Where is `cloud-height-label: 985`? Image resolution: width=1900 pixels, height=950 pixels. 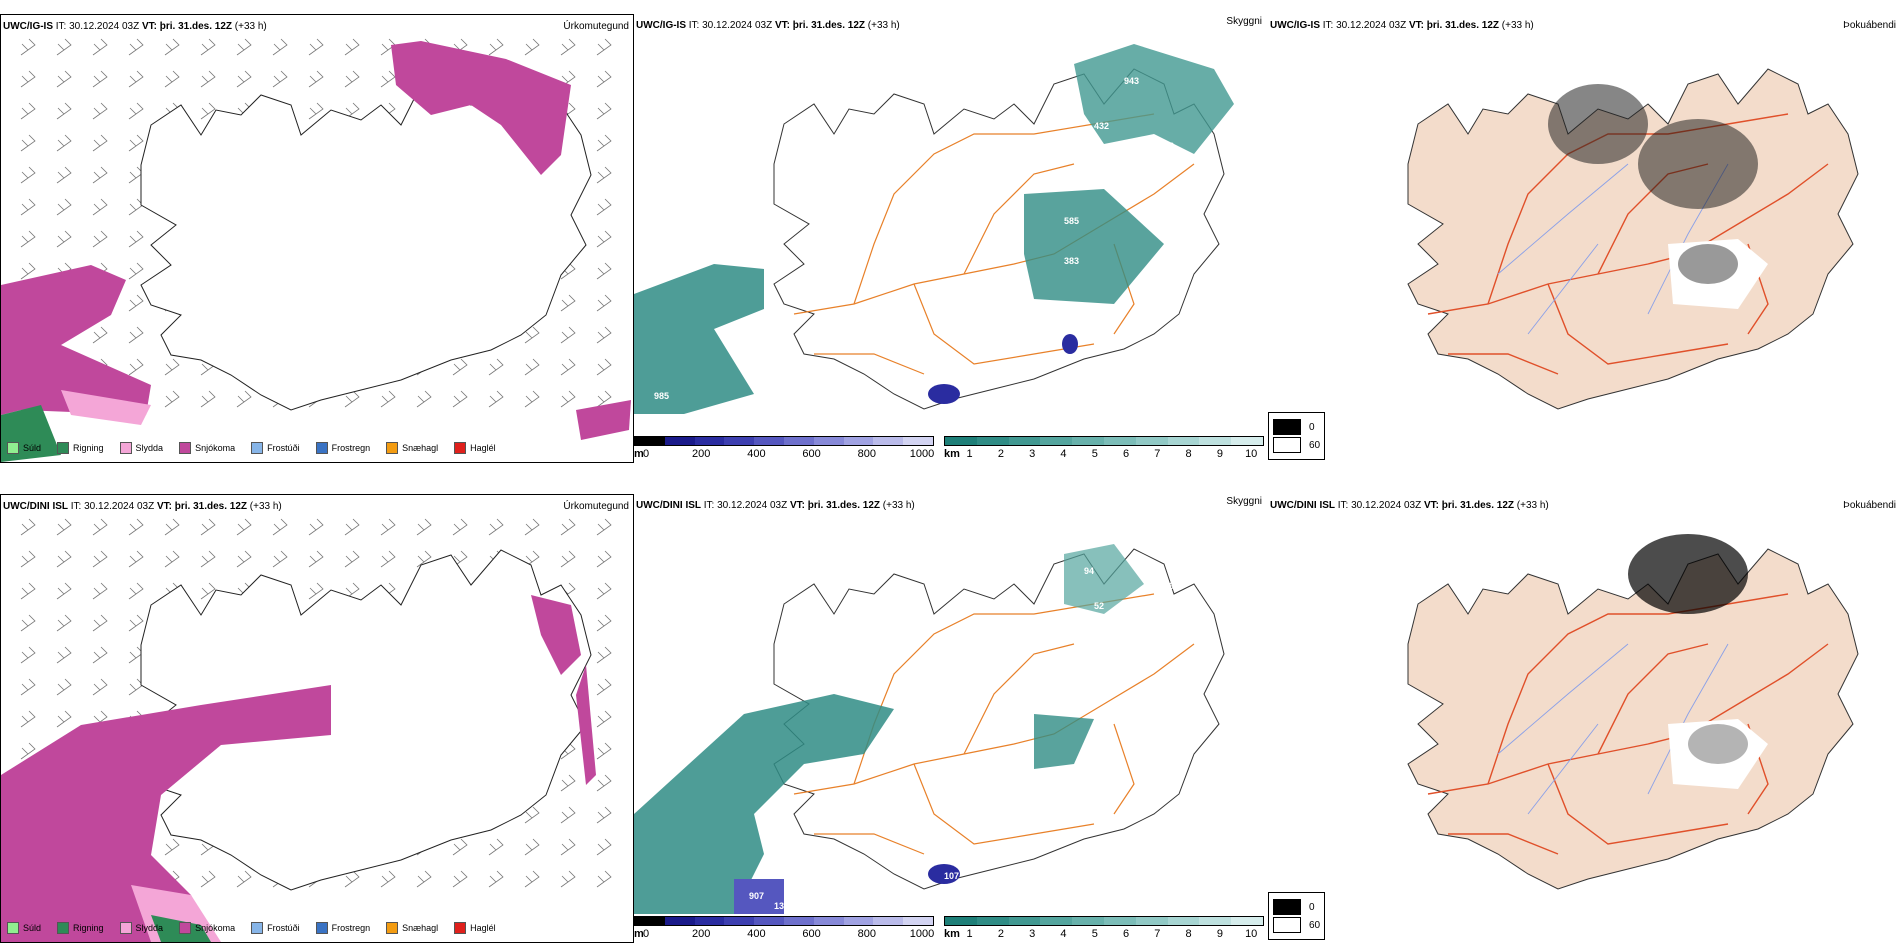
cloud-height-label: 985 is located at coordinates (661, 396).